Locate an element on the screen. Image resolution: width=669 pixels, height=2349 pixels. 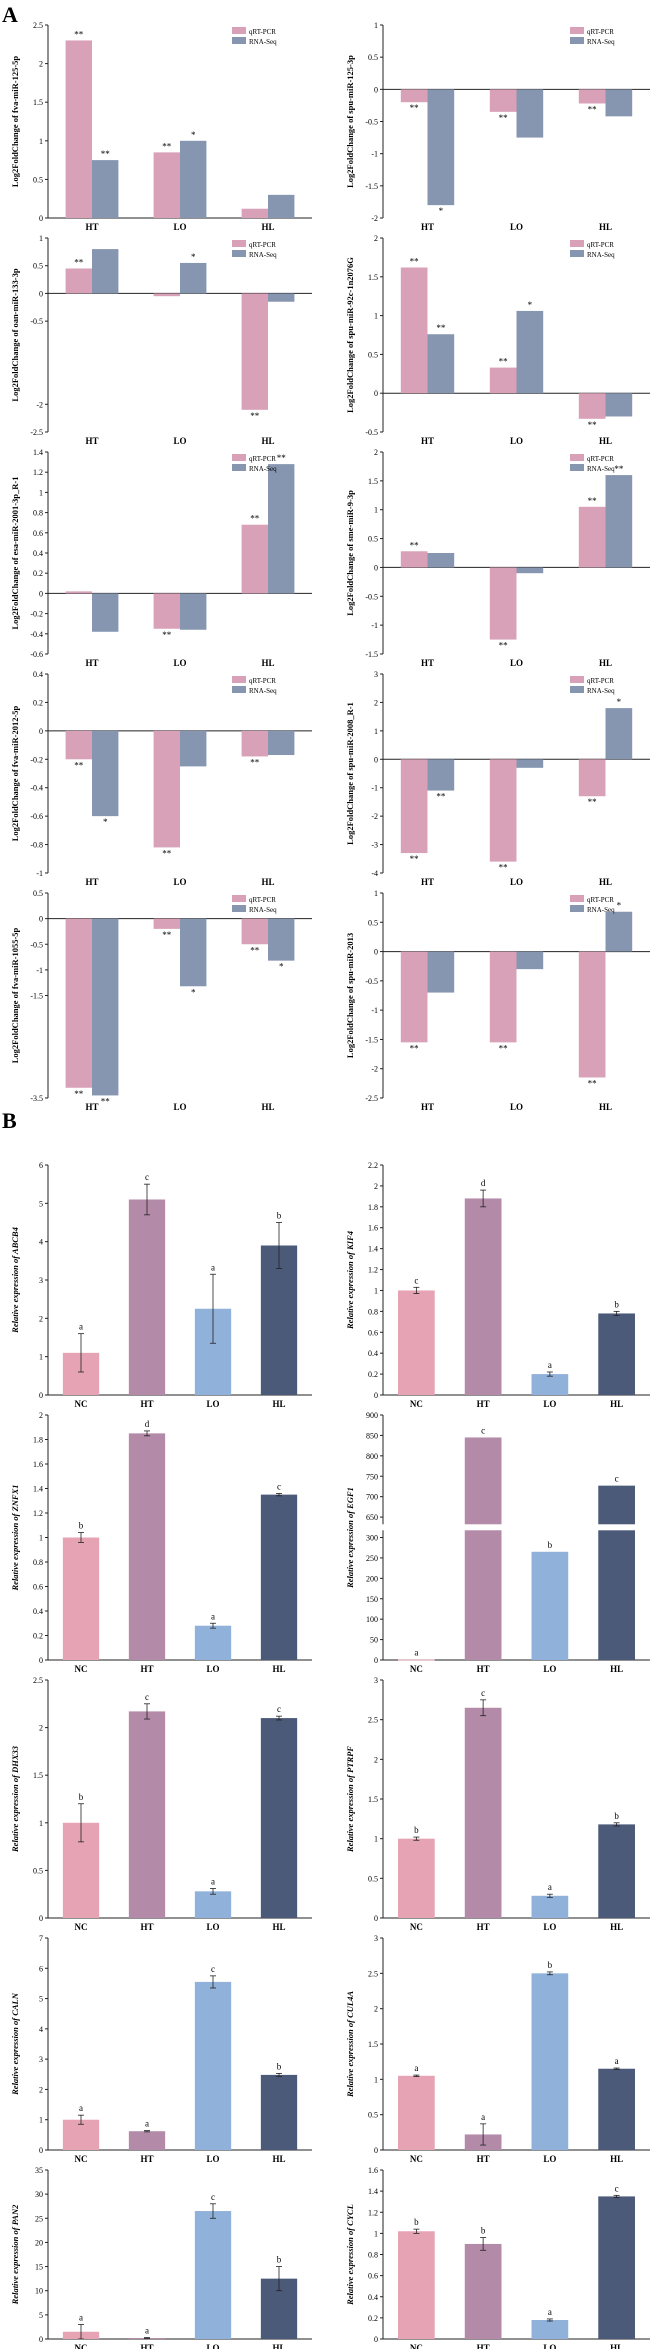
legend-swatch-rna-seq is located at coordinates (577, 467).